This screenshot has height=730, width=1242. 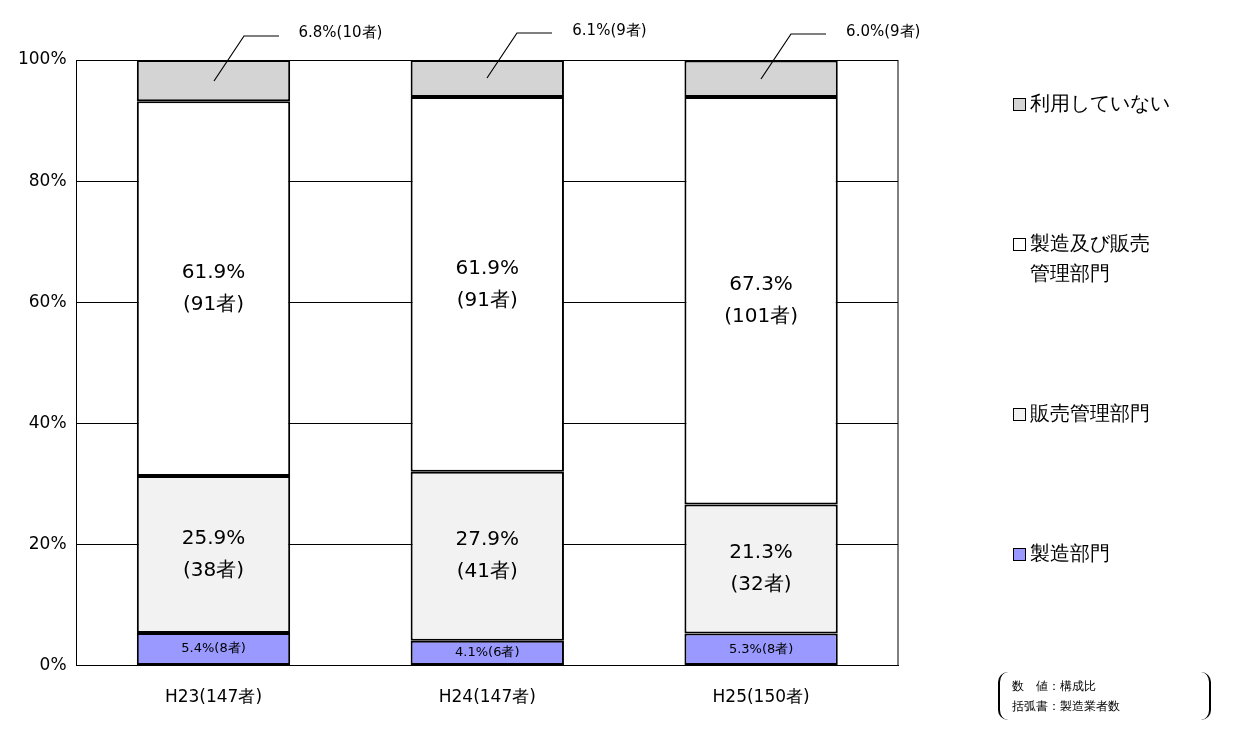 I want to click on y-tick-label: 40%, so click(x=47, y=421).